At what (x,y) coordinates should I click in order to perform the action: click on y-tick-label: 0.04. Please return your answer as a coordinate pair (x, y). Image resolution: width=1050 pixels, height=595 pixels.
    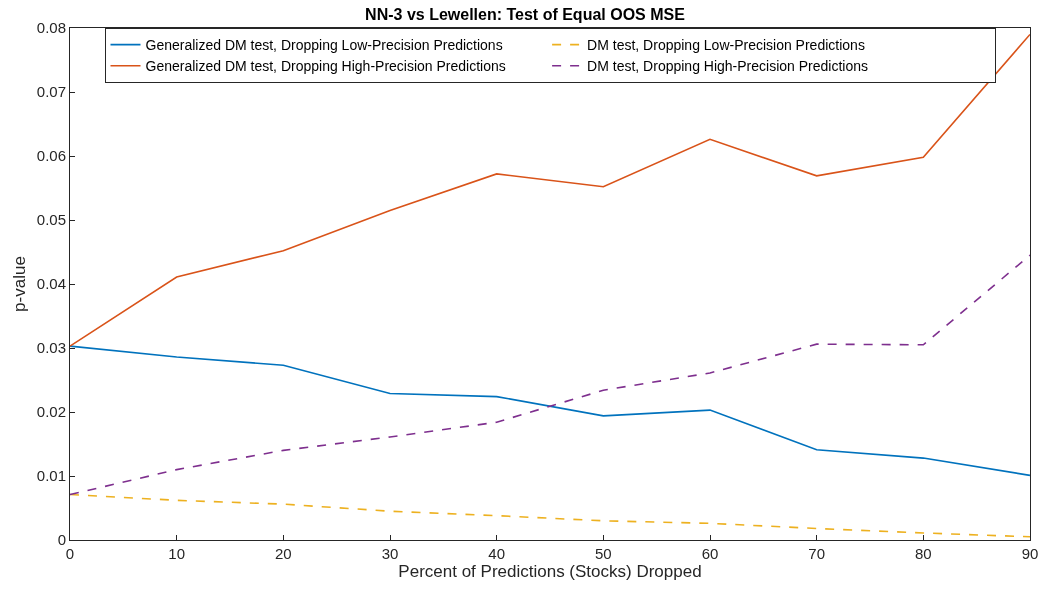
    Looking at the image, I should click on (51, 284).